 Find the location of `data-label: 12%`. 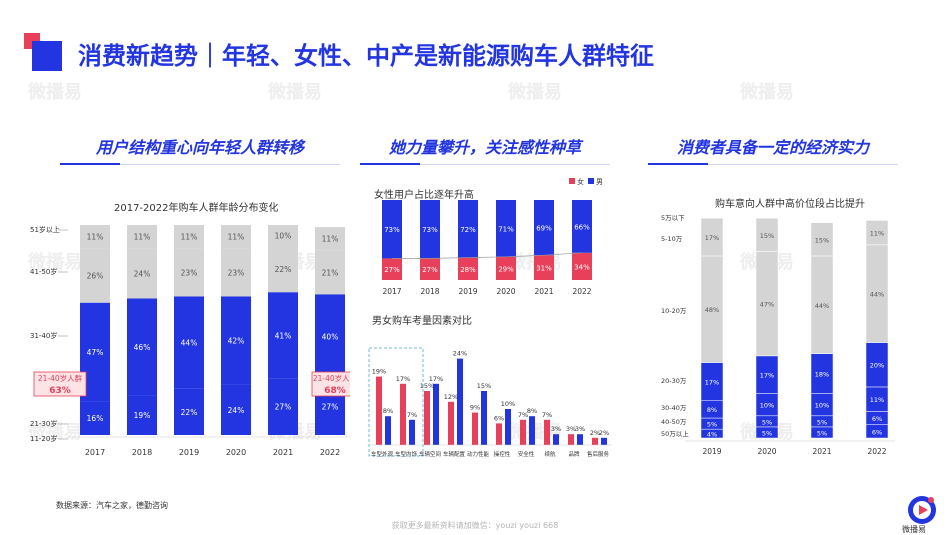

data-label: 12% is located at coordinates (451, 397).